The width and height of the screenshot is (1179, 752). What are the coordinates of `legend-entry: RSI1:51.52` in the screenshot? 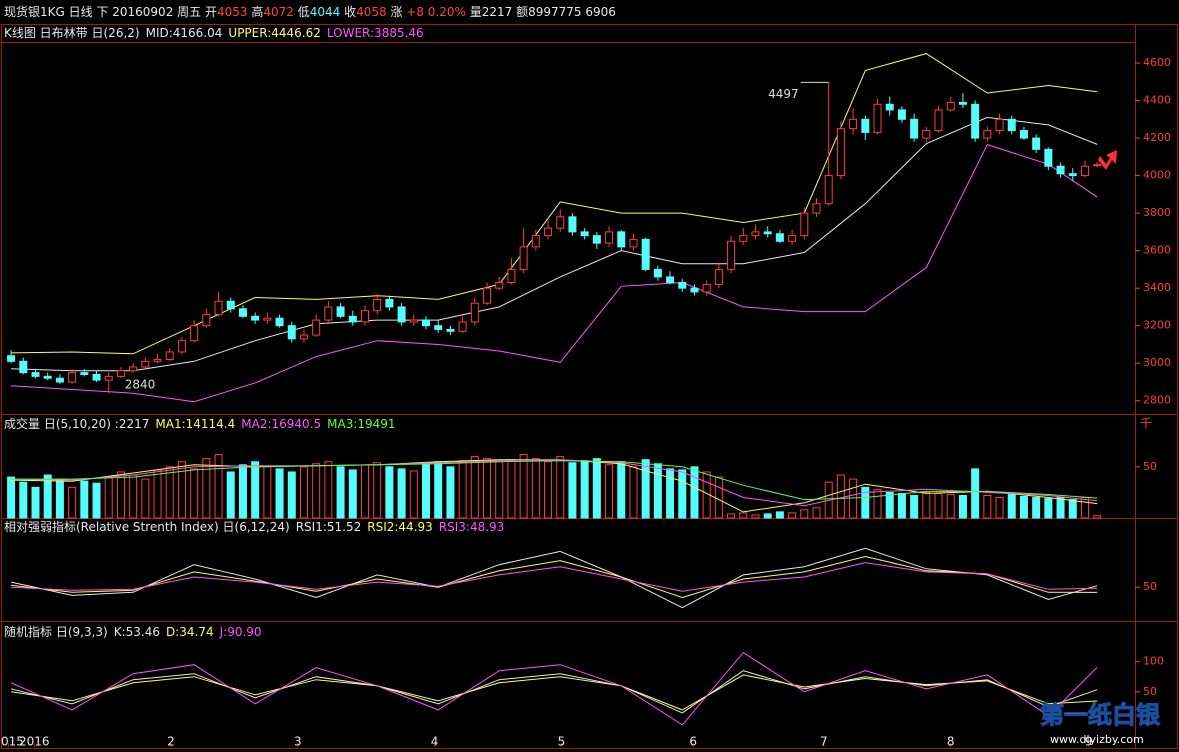 It's located at (329, 527).